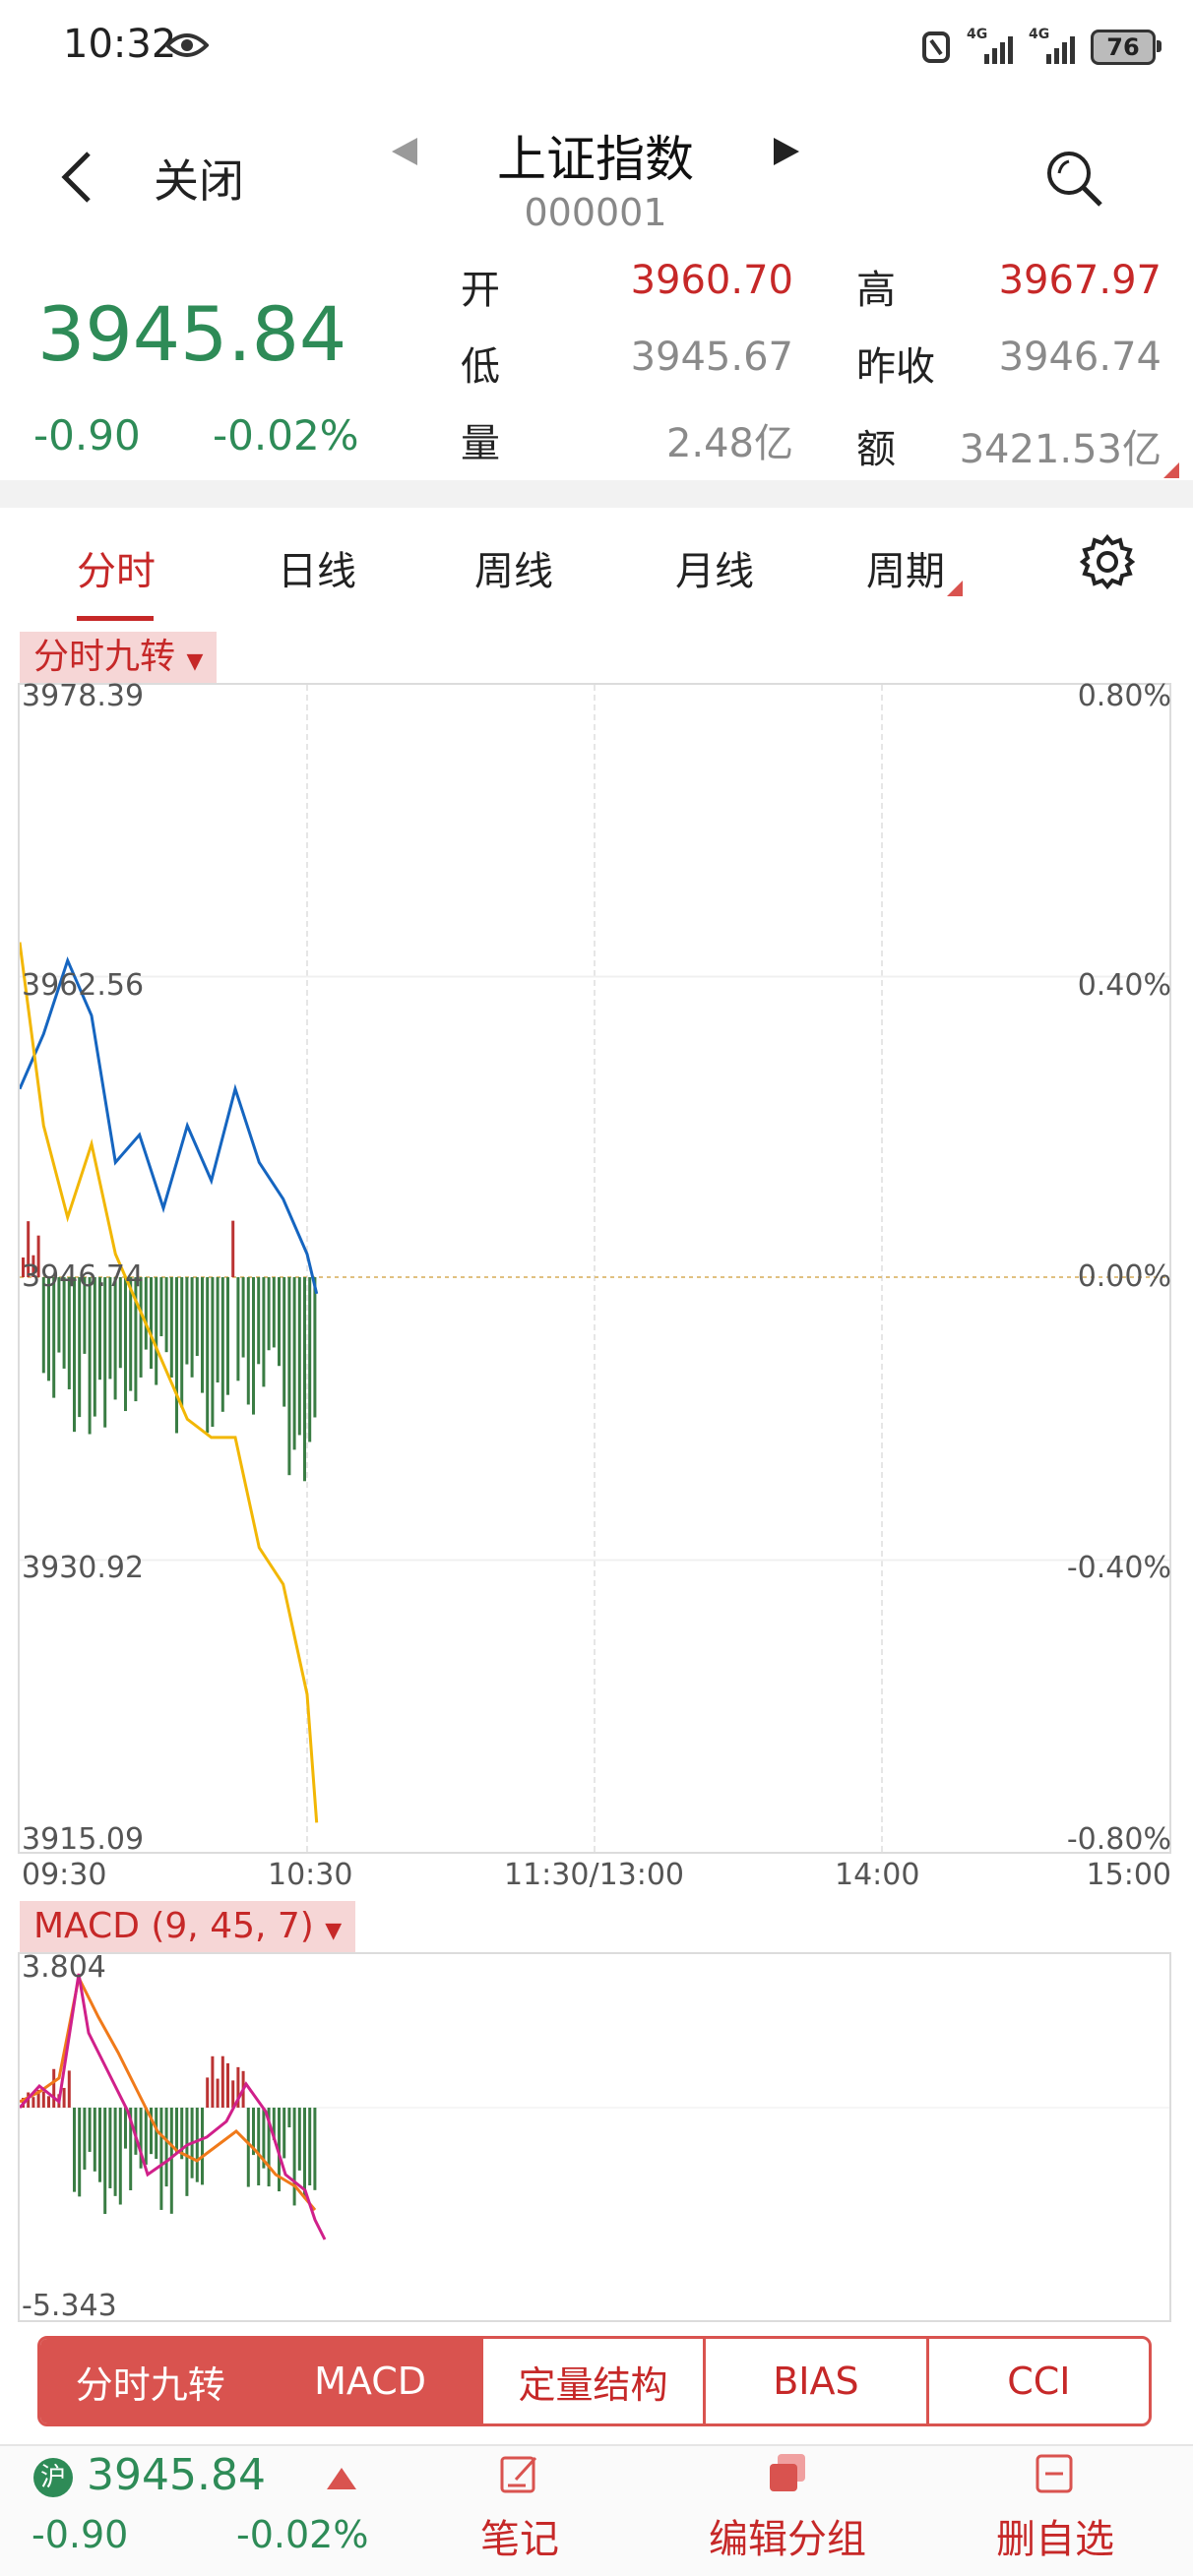 This screenshot has width=1193, height=2576. Describe the element at coordinates (302, 2534) in the screenshot. I see `bottom-change-pct: -0.02%` at that location.